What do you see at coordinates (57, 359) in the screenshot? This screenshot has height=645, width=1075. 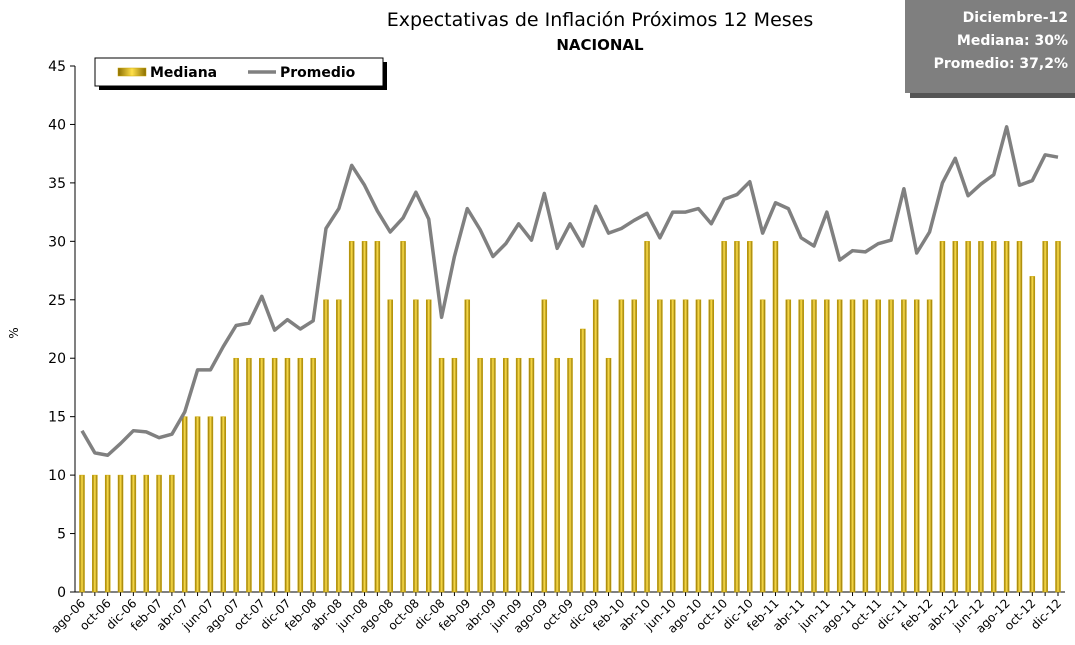 I see `y-tick-label: 20` at bounding box center [57, 359].